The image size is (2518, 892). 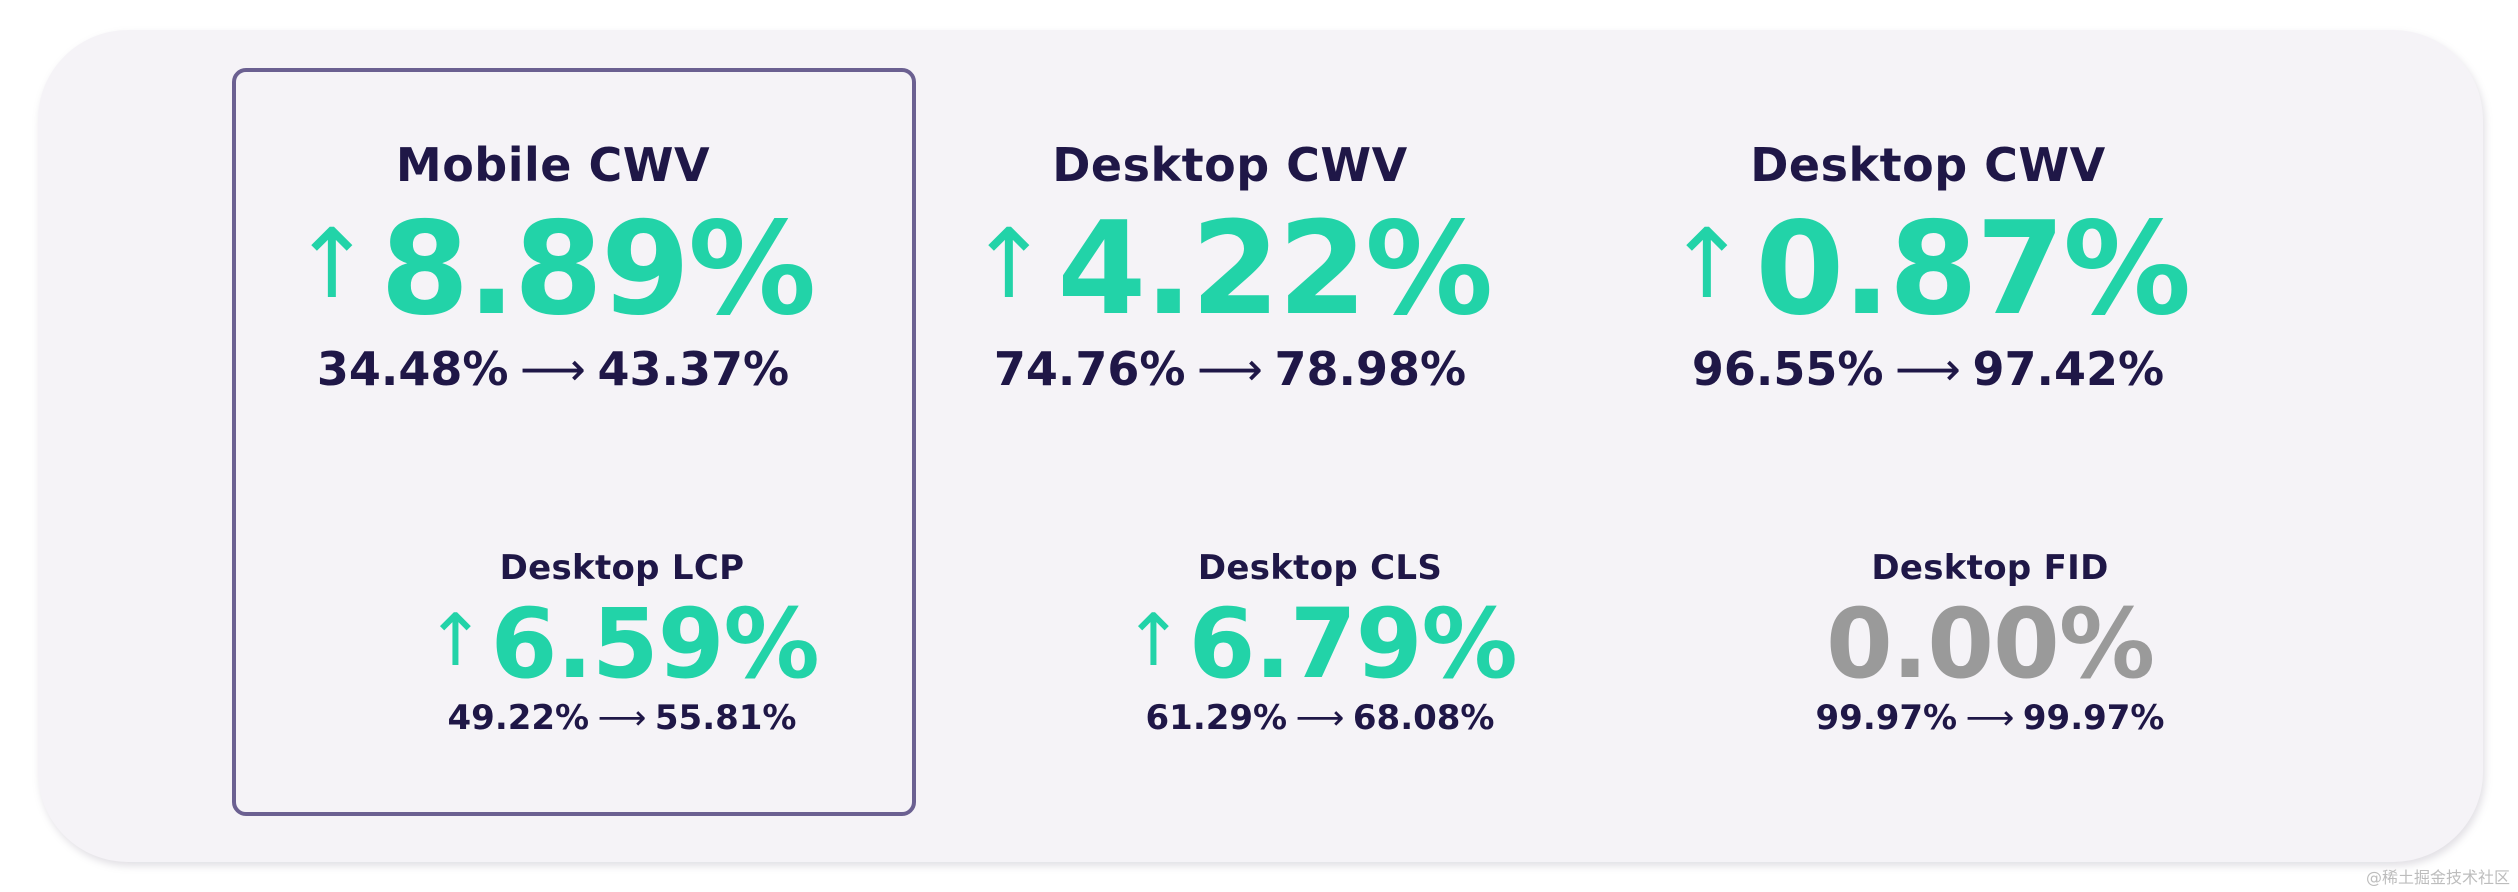 I want to click on metric-value-row: ↑ 8.89%, so click(x=554, y=269).